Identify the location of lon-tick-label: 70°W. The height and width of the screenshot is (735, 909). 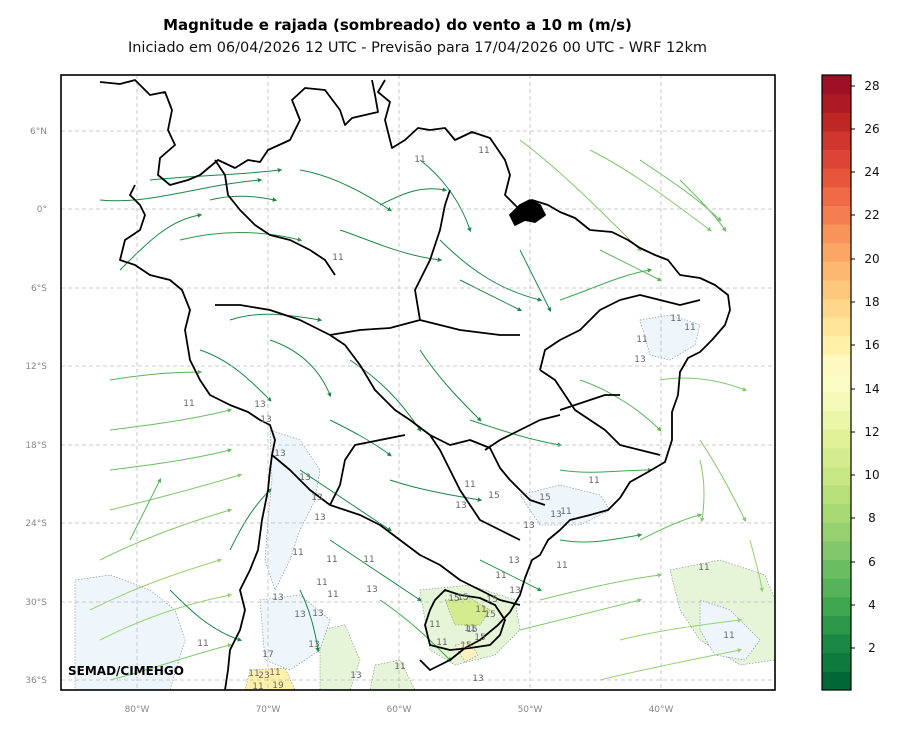
(268, 710).